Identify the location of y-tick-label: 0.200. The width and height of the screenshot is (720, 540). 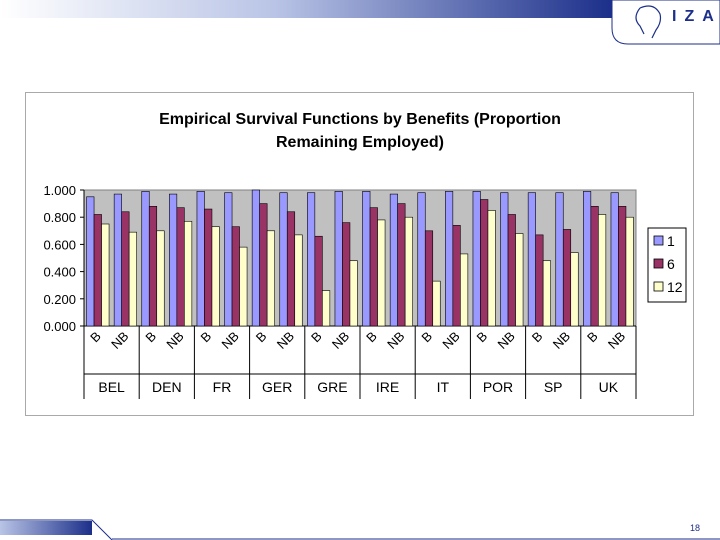
(59, 299).